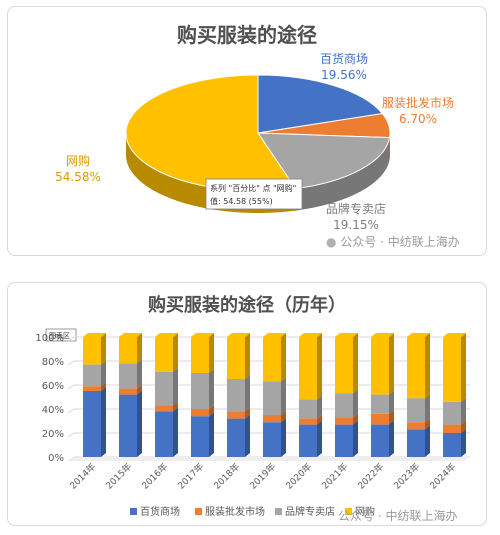 Image resolution: width=500 pixels, height=535 pixels. What do you see at coordinates (154, 476) in the screenshot?
I see `x-tick-label-2: 2016年` at bounding box center [154, 476].